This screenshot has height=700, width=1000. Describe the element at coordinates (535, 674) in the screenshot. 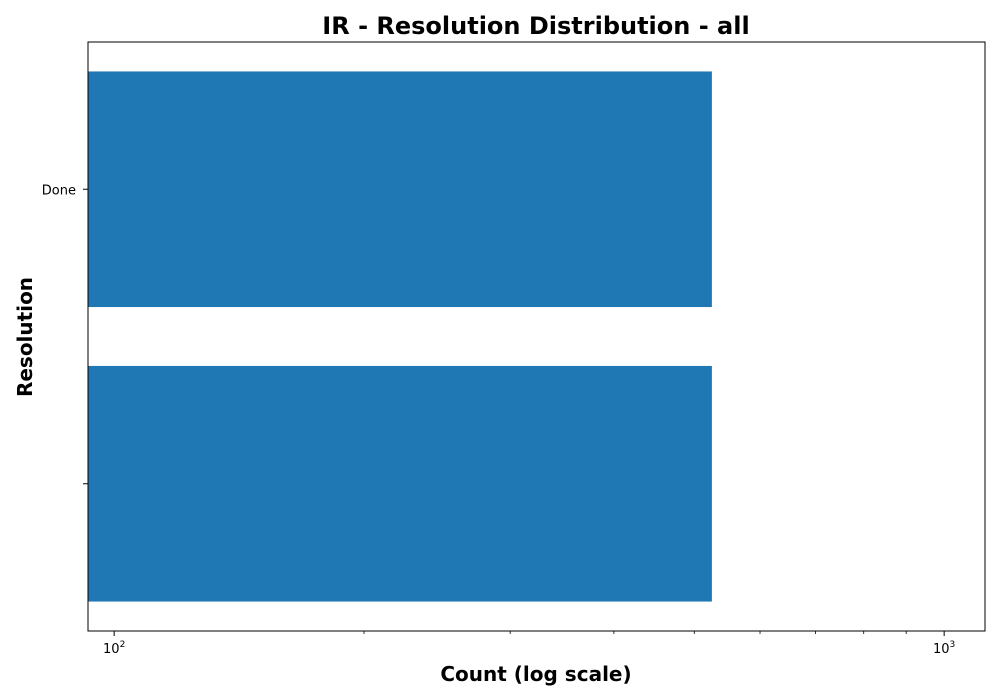

I see `x-axis-label: Count (log scale)` at that location.